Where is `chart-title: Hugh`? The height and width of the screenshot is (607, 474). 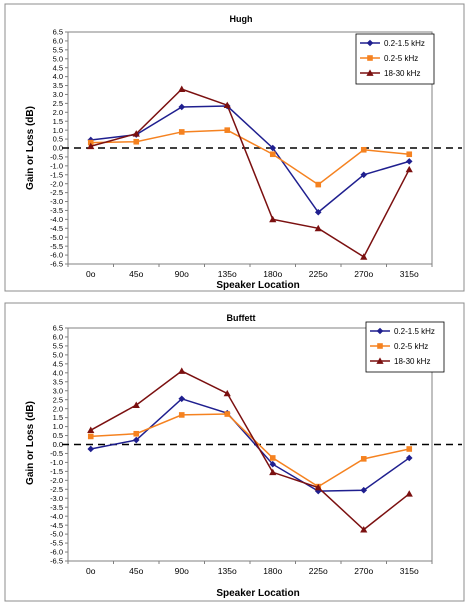 chart-title: Hugh is located at coordinates (241, 19).